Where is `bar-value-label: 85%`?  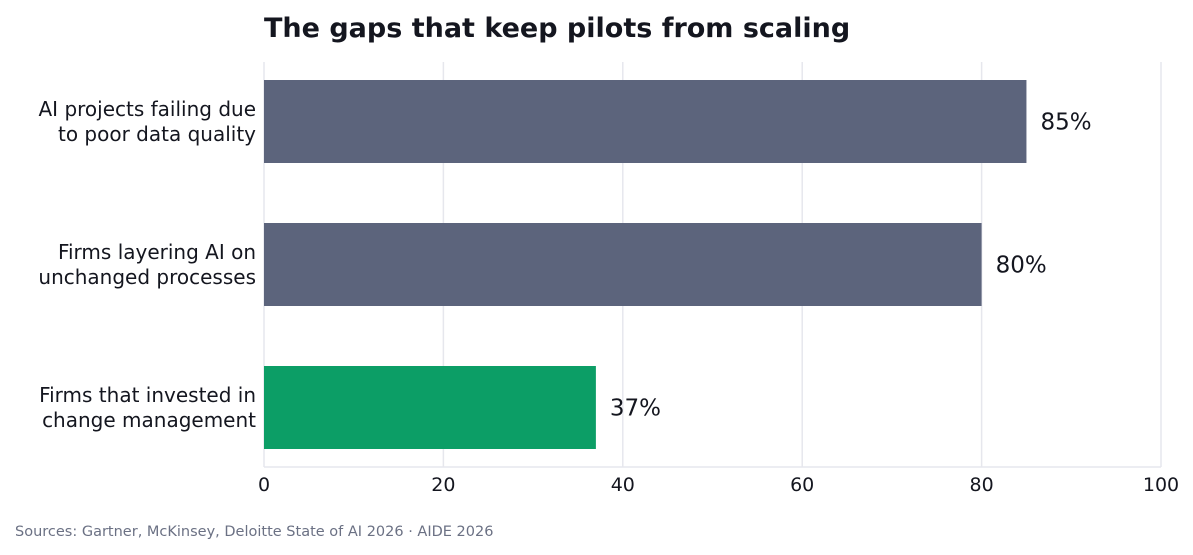
bar-value-label: 85% is located at coordinates (1065, 123).